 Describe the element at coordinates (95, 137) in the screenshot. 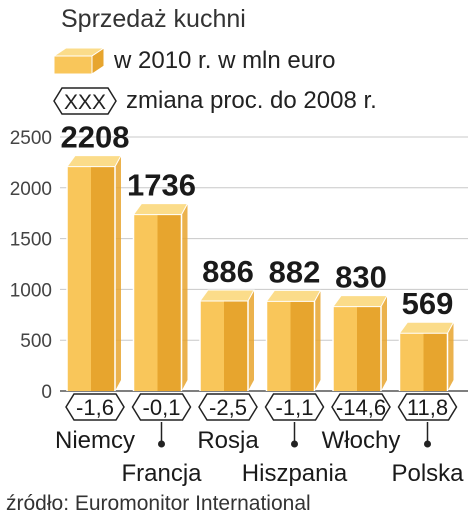

I see `bar-value-label: 2208` at that location.